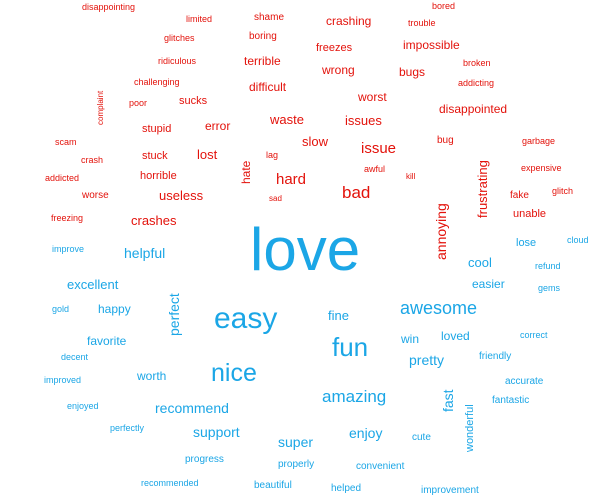 The width and height of the screenshot is (614, 502). I want to click on negative-word-hard: hard, so click(291, 179).